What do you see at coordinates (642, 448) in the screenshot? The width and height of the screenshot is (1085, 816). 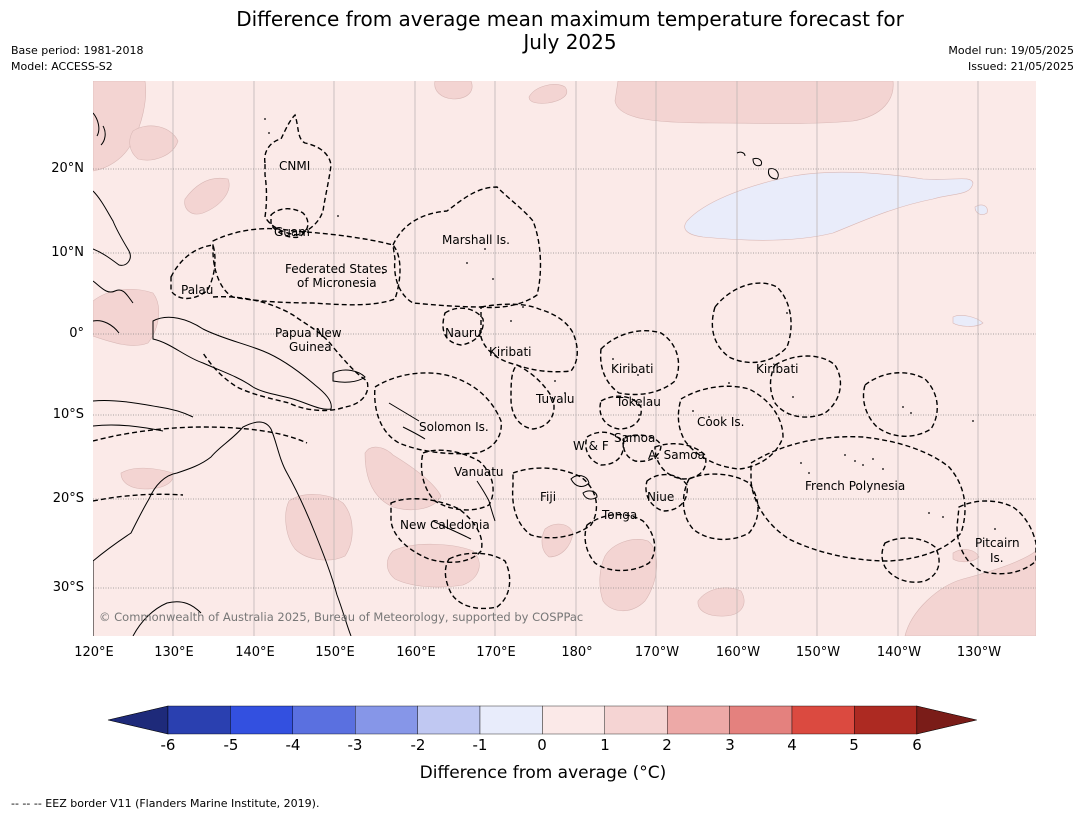 I see `eez-samoa` at bounding box center [642, 448].